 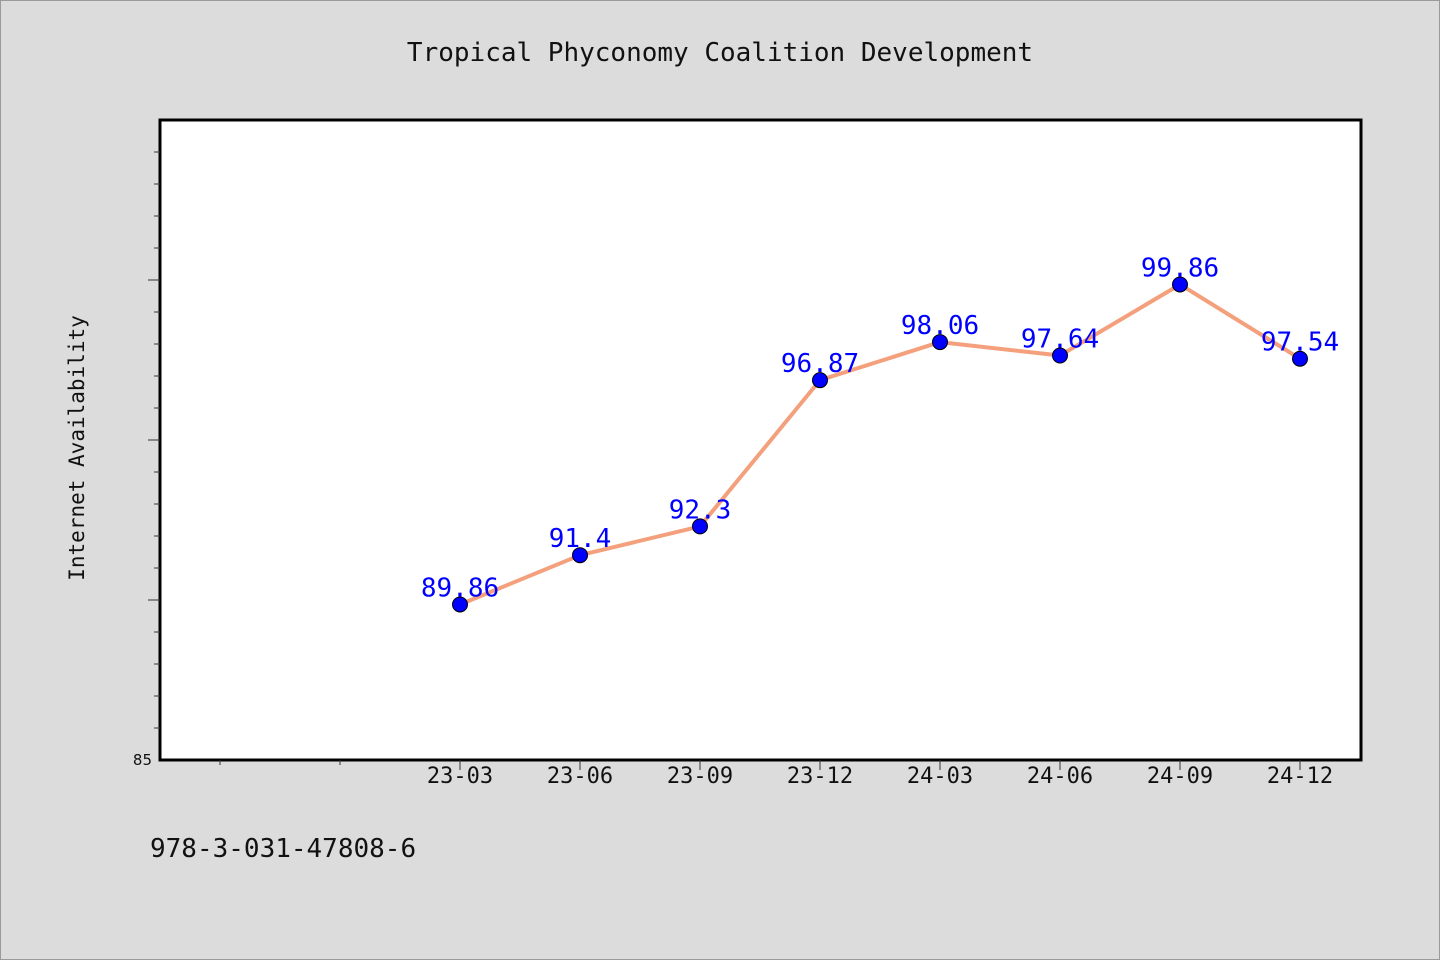 I want to click on x-tick-label: 24-12, so click(x=1300, y=776).